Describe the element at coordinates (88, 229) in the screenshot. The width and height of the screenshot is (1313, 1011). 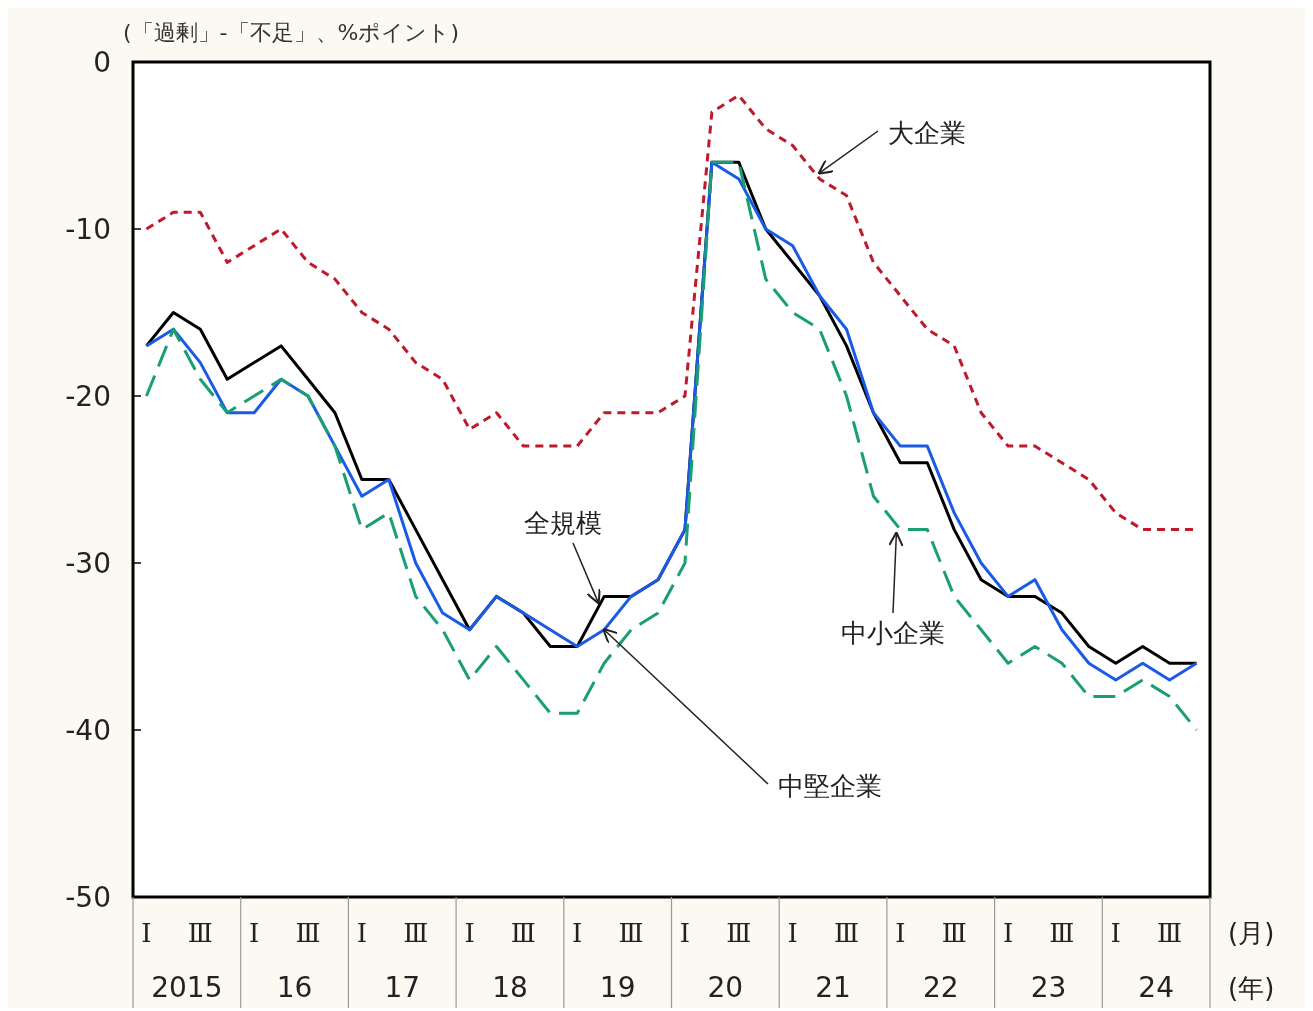
I see `y-tick-label: -10` at that location.